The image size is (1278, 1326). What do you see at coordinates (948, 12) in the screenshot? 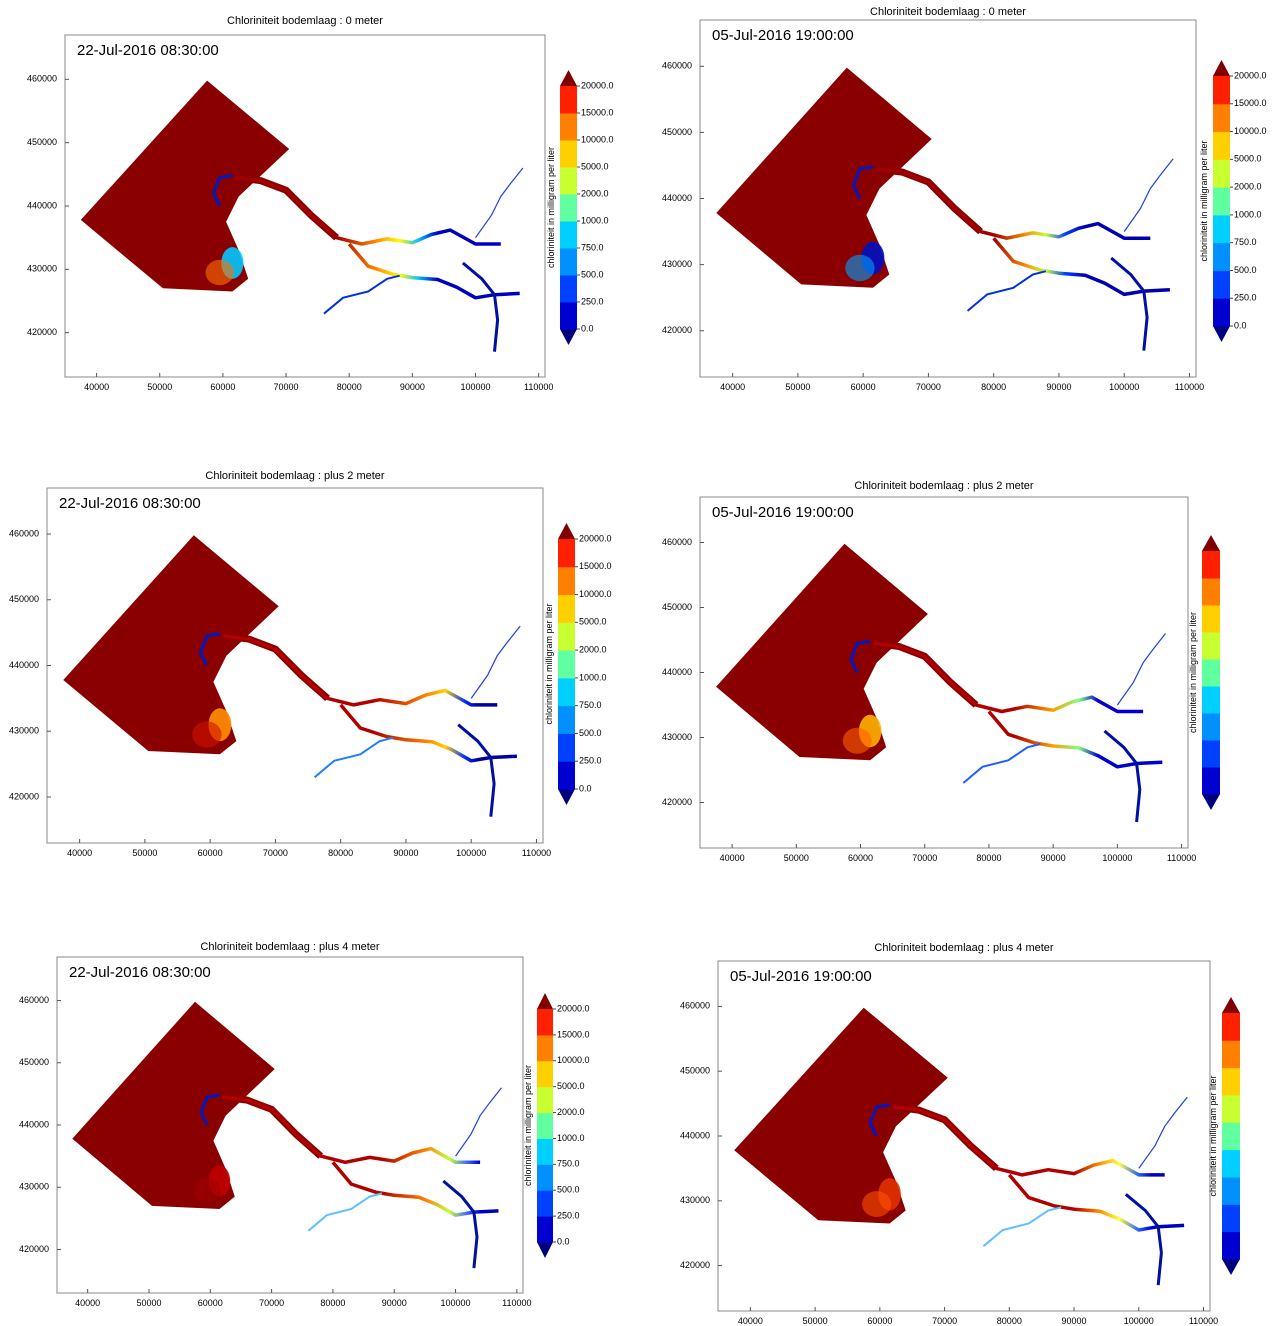
I see `panel-title: Chloriniteit bodemlaag : 0 meter` at bounding box center [948, 12].